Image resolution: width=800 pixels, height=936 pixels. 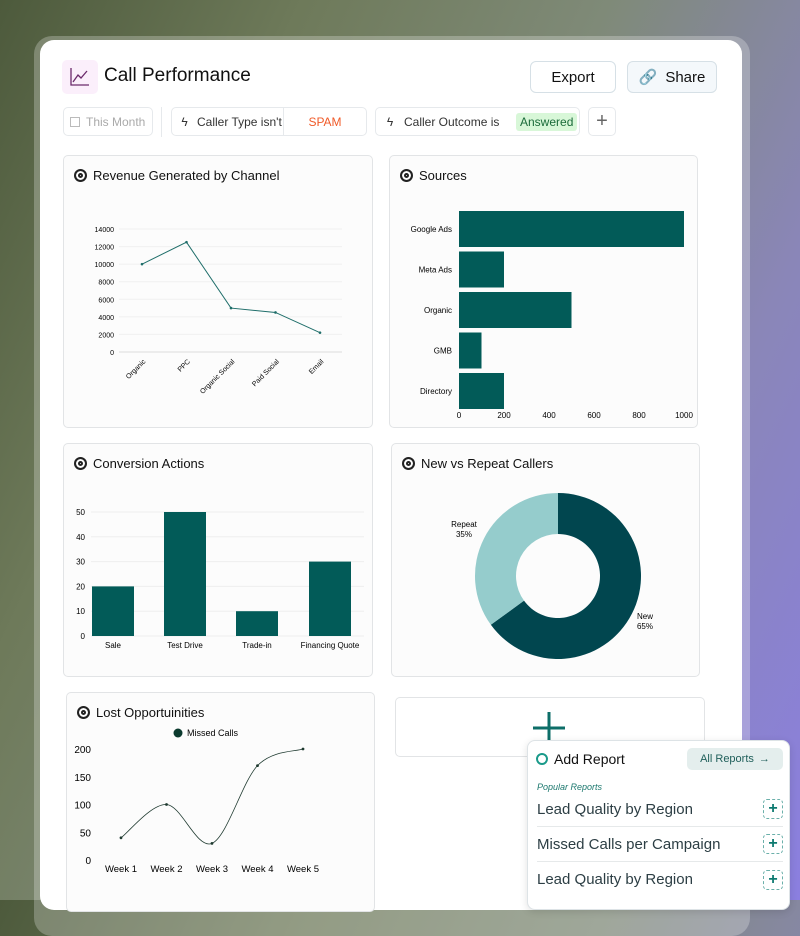 I want to click on all-reports-button: All Reports →, so click(x=735, y=759).